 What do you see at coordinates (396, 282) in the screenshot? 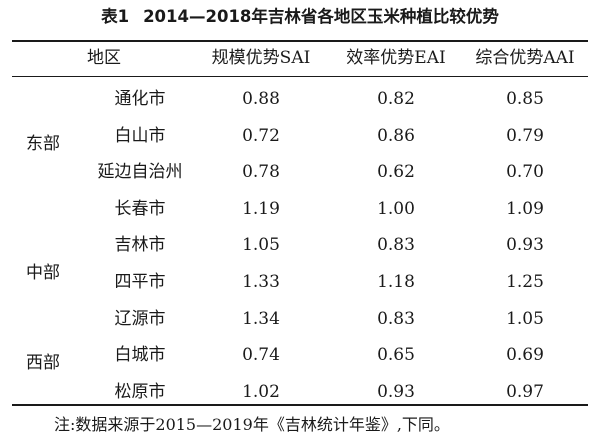
I see `eai-cell: 1.18` at bounding box center [396, 282].